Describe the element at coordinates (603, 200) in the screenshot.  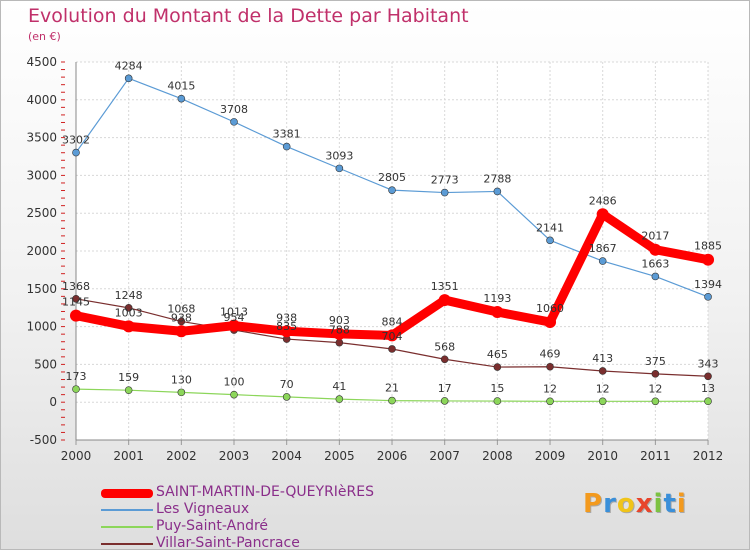
I see `data-label: 2486` at that location.